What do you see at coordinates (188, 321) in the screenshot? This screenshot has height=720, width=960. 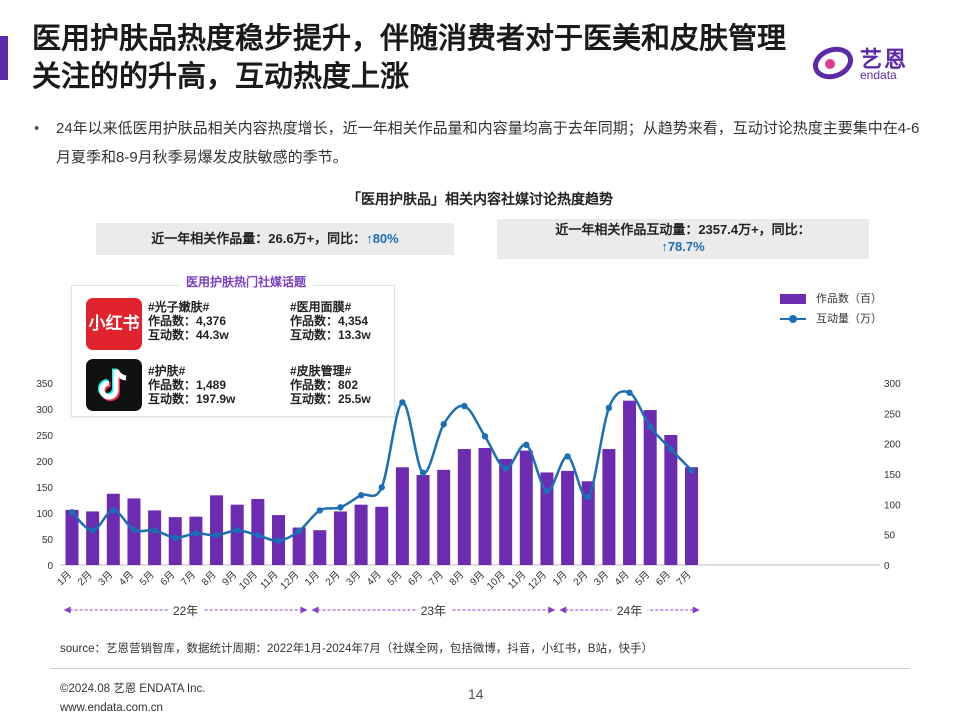 I see `topic-item: #光子嫩肤# 作品数：4,376 互动数：44.3w` at bounding box center [188, 321].